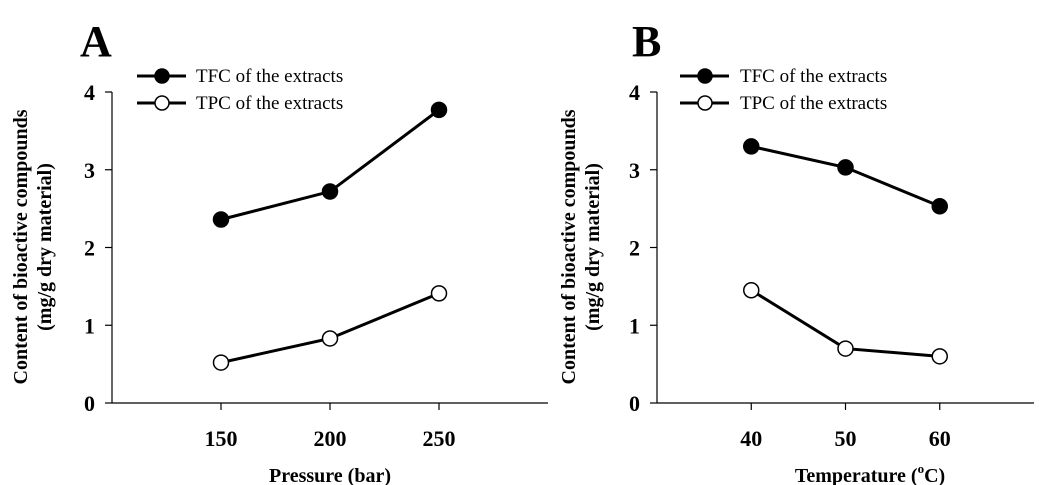  I want to click on panel-label: B, so click(646, 41).